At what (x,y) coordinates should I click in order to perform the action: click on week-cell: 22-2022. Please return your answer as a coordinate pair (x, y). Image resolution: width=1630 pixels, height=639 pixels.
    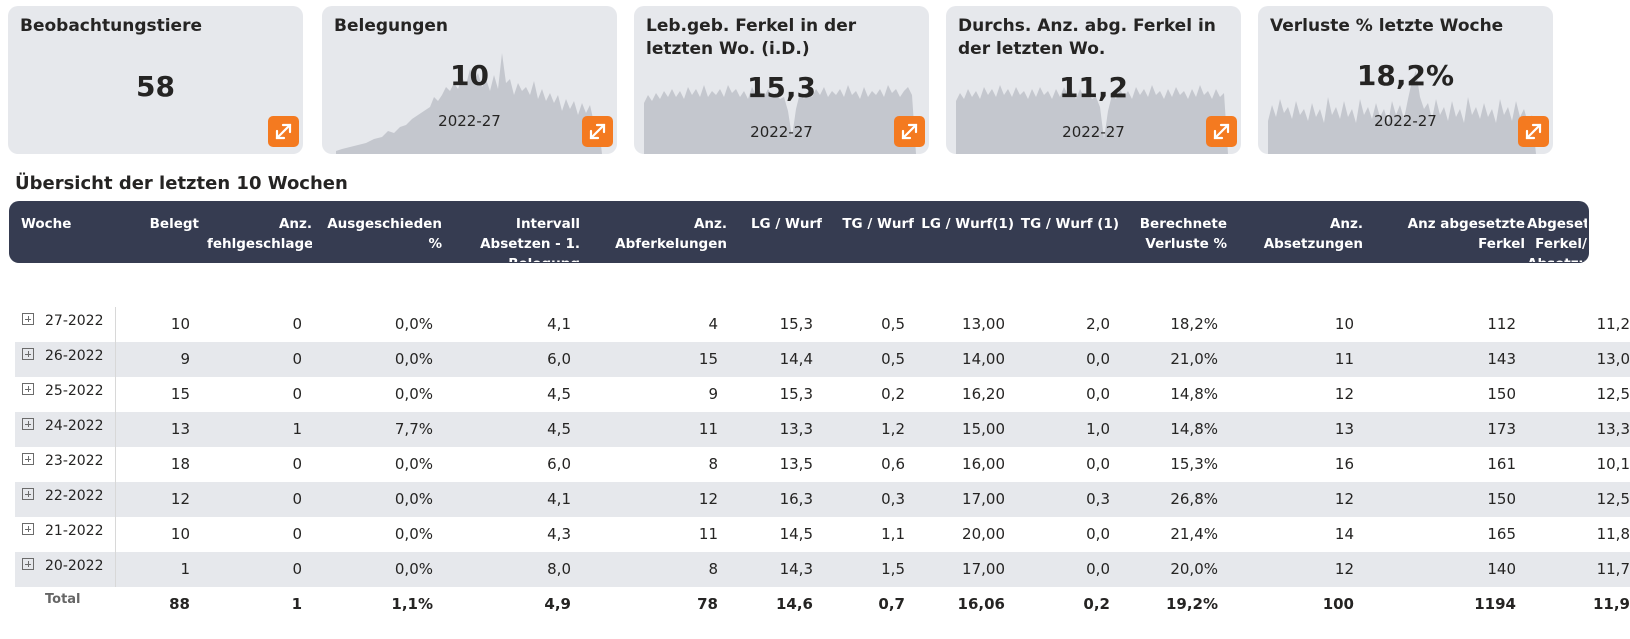
    Looking at the image, I should click on (65, 499).